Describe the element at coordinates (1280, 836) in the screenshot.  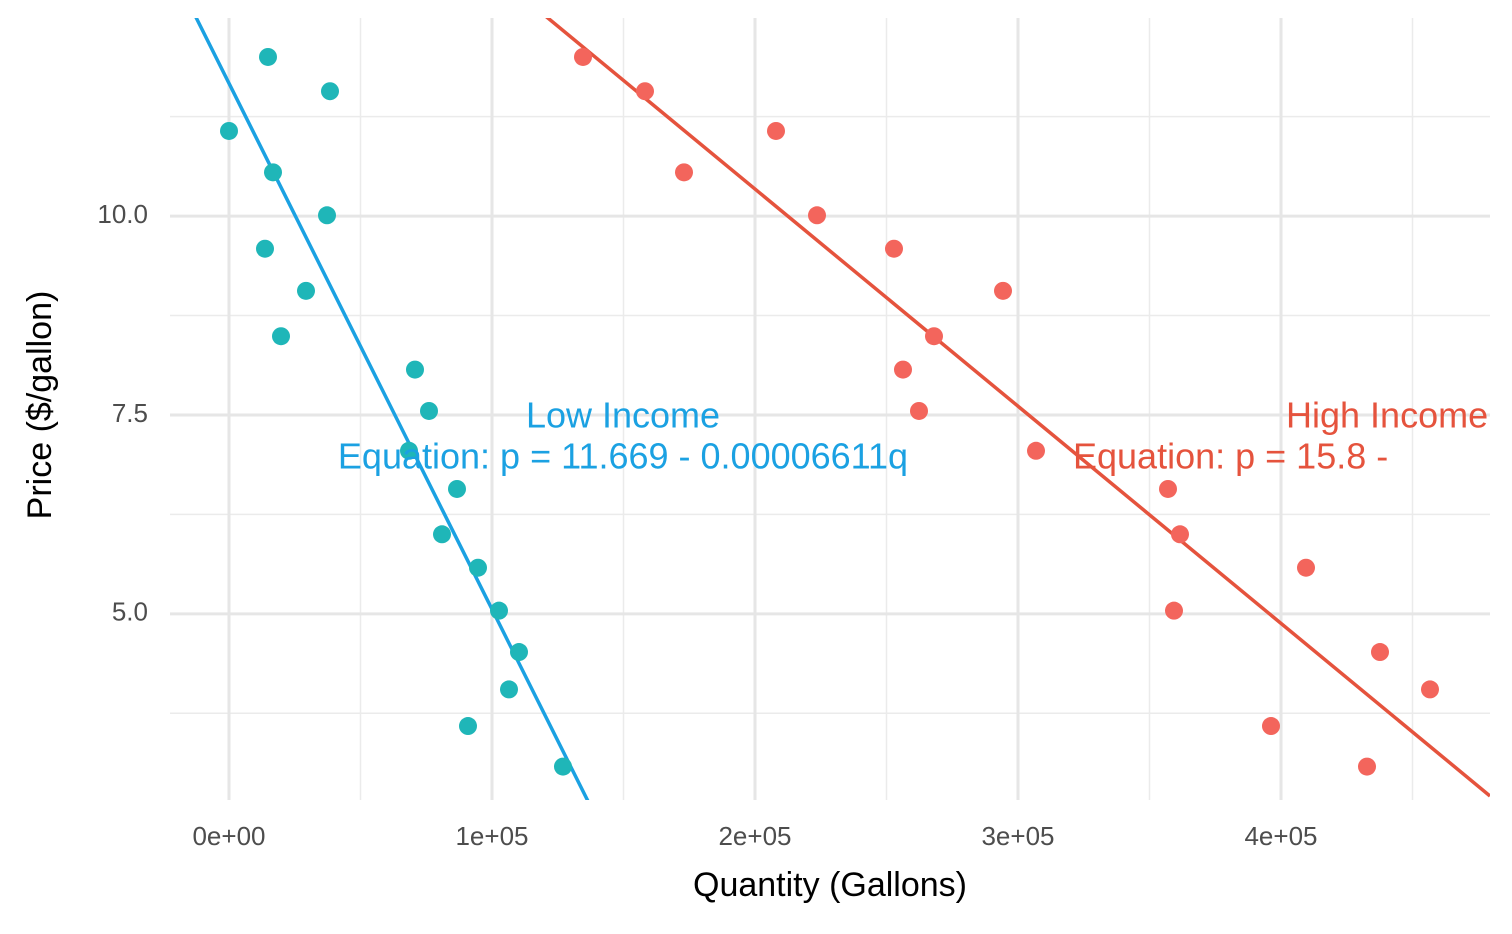
I see `x-tick-label: 4e+05` at that location.